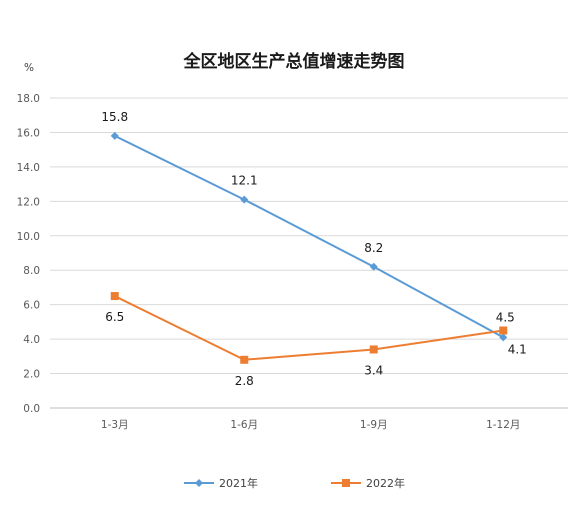 This screenshot has width=582, height=510. I want to click on x-tick-label-0: 1-3月, so click(115, 425).